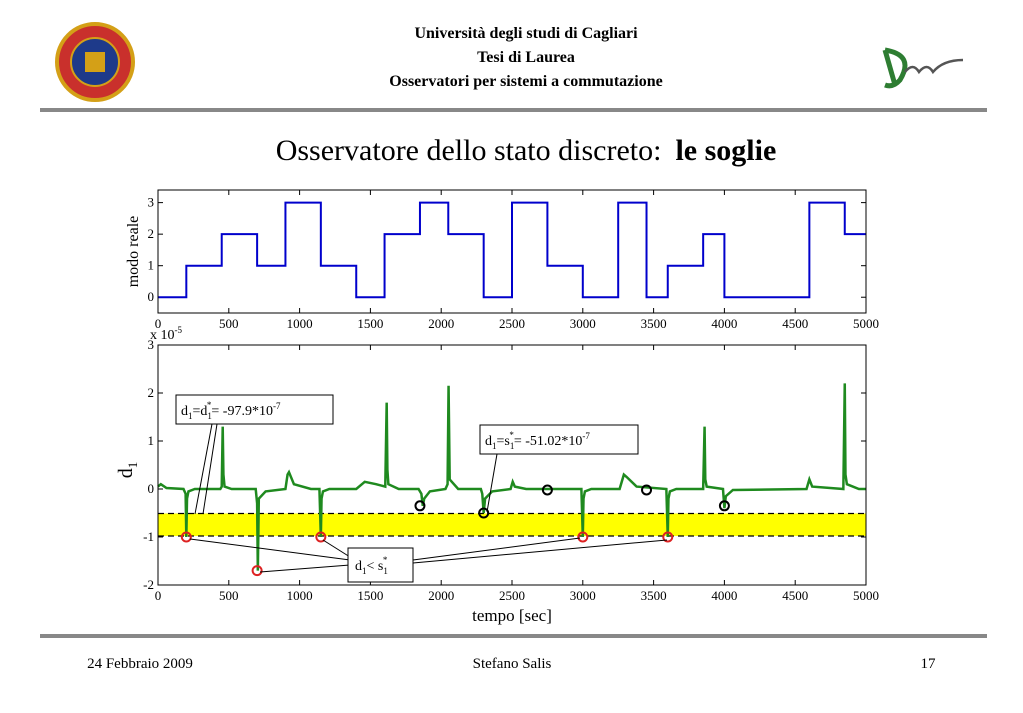 This screenshot has height=713, width=1023. Describe the element at coordinates (512, 615) in the screenshot. I see `x-axis-label: tempo [sec]` at that location.